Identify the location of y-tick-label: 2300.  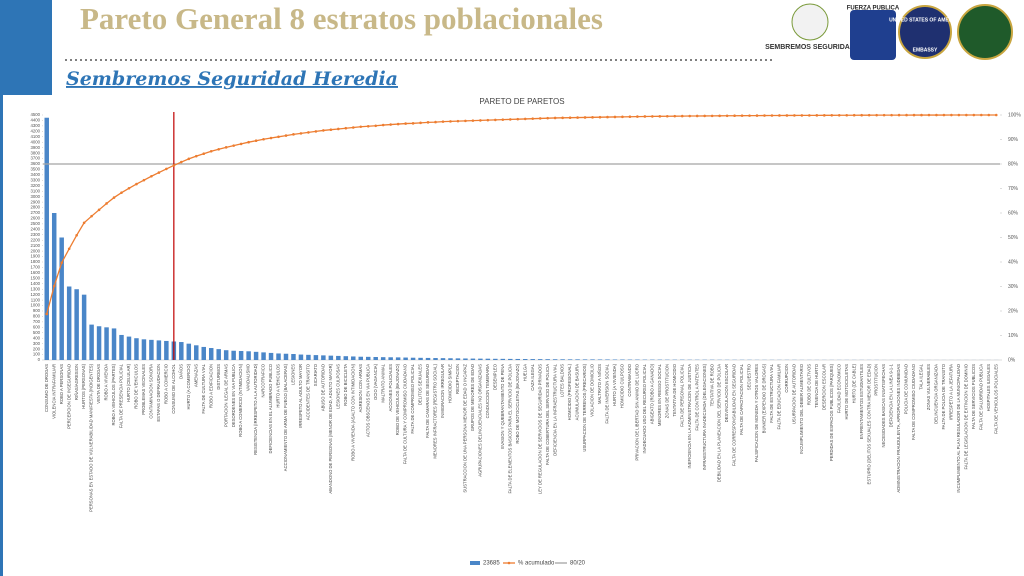
(35, 234).